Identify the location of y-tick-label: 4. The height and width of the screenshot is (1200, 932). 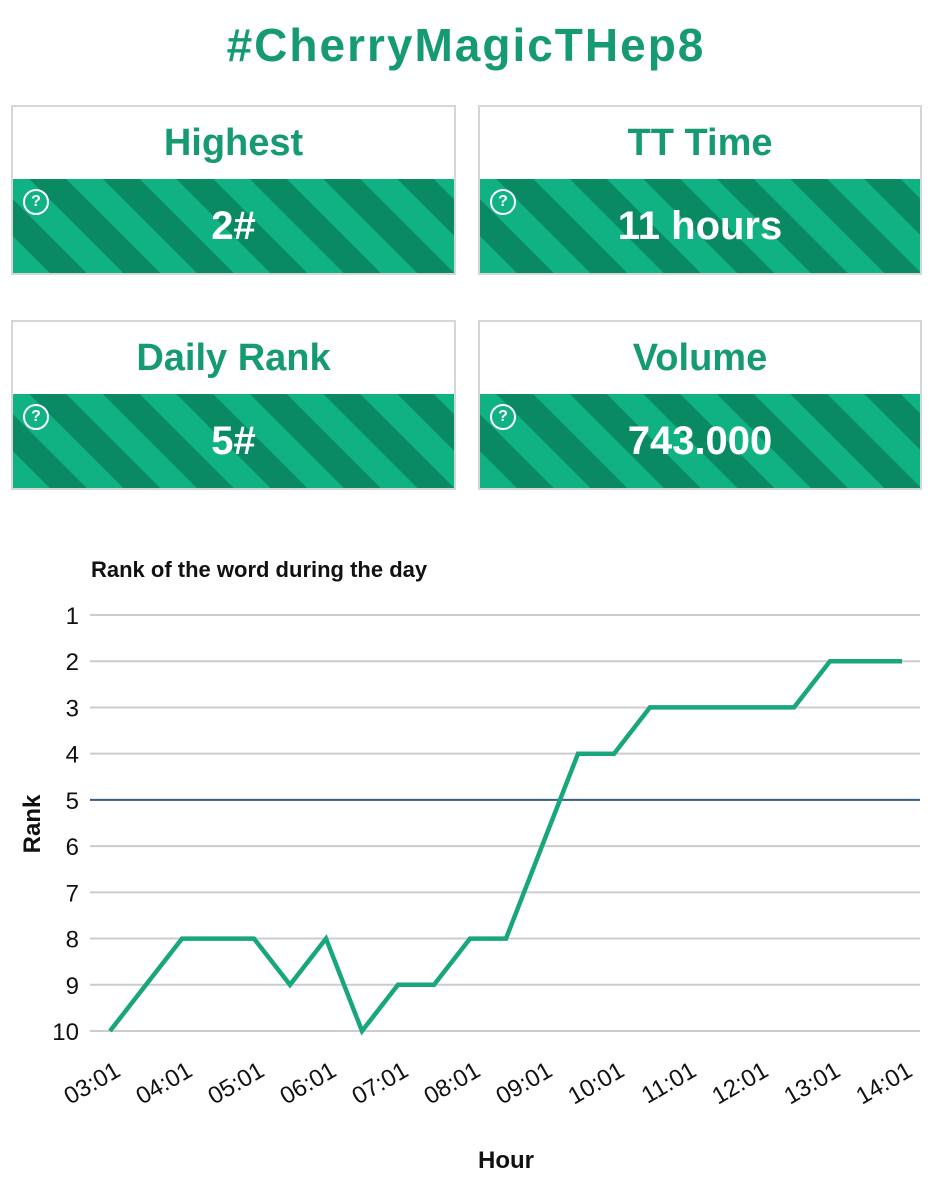
(72, 755).